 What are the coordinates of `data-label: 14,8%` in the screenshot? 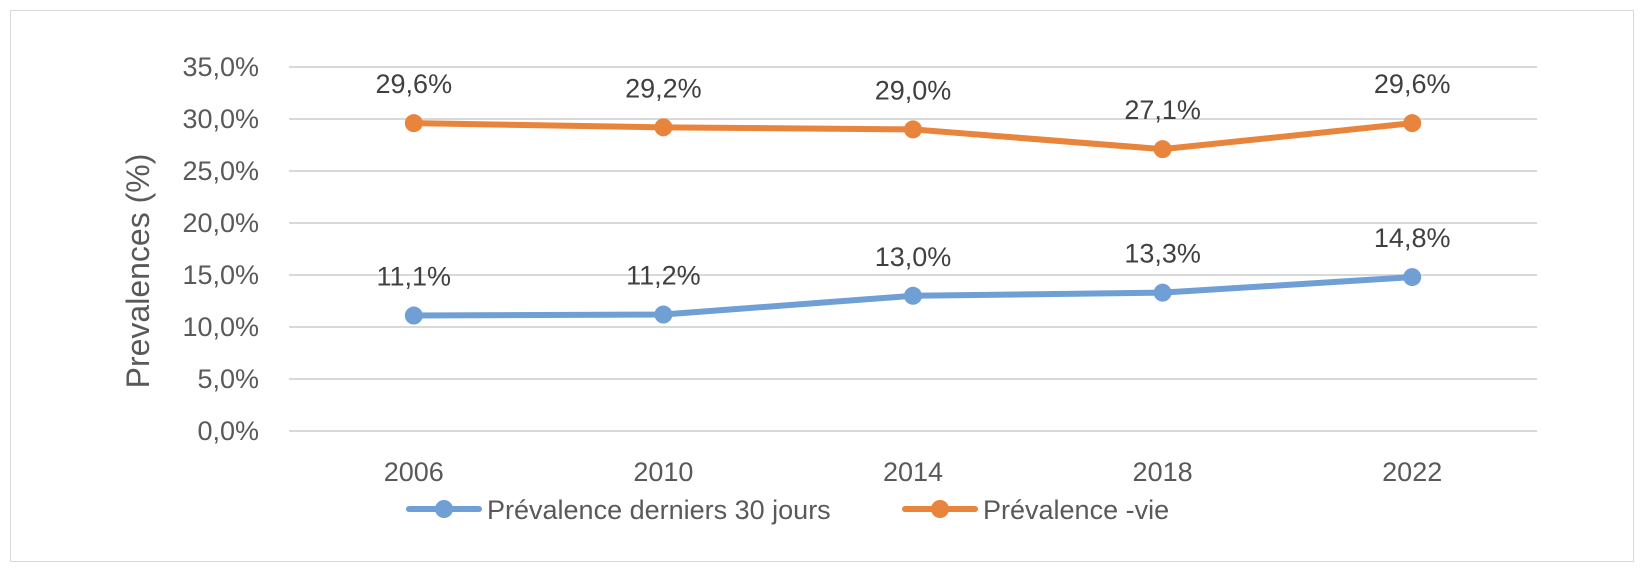 It's located at (1412, 238).